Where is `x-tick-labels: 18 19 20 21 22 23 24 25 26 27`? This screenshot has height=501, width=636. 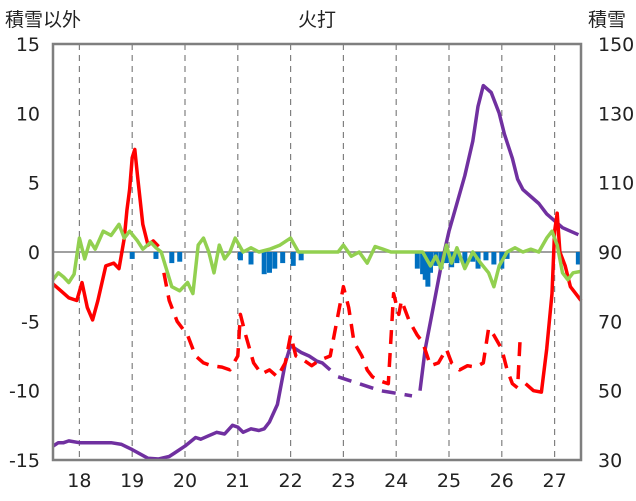 x-tick-labels: 18 19 20 21 22 23 24 25 26 27 is located at coordinates (316, 481).